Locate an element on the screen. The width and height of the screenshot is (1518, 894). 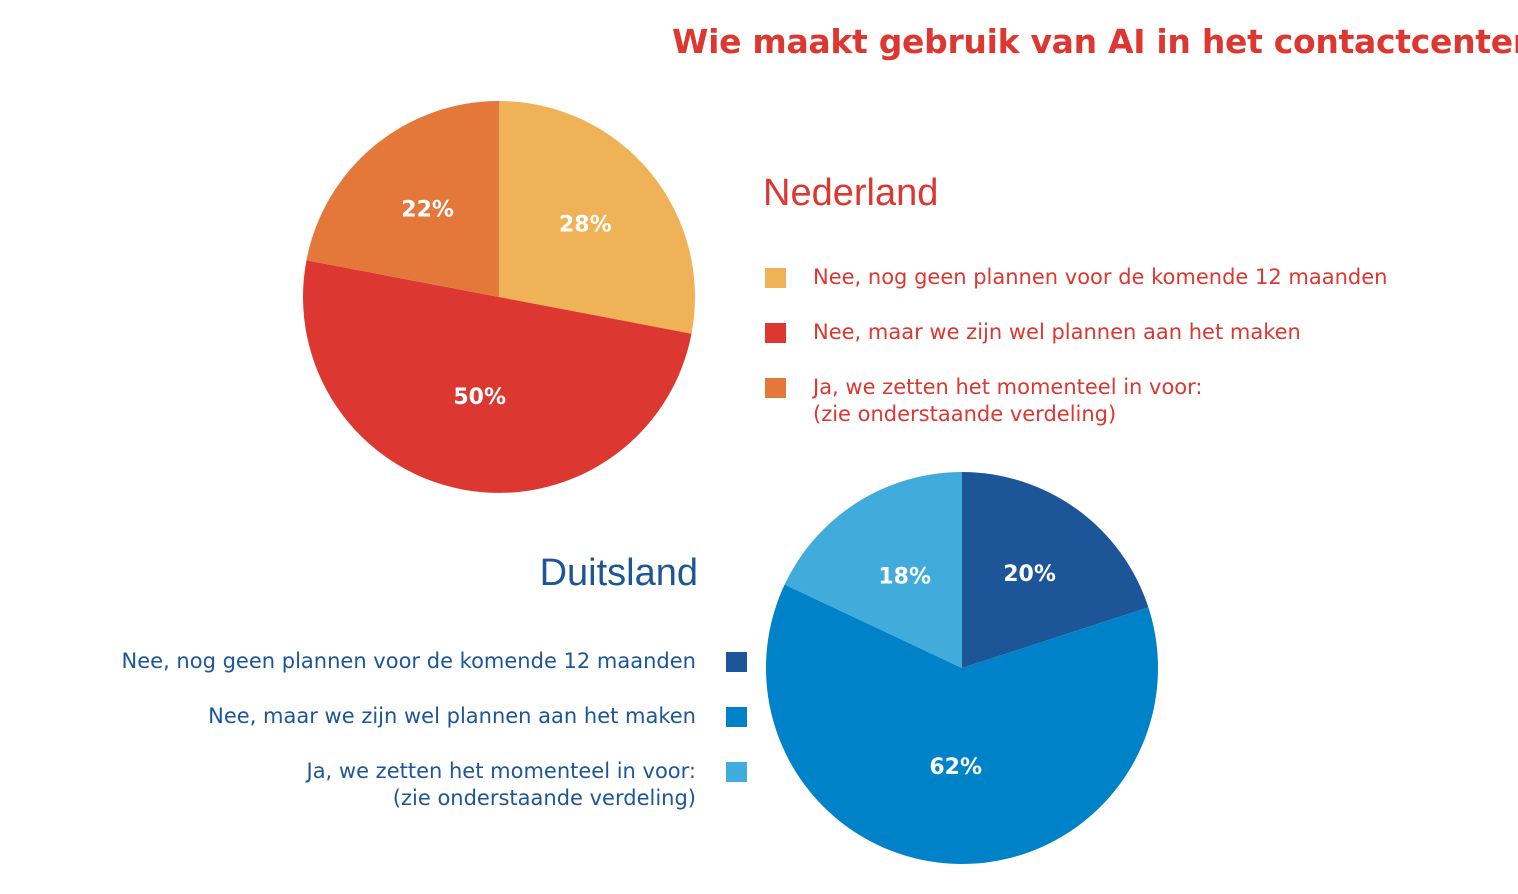
slice-label: 22% is located at coordinates (427, 210).